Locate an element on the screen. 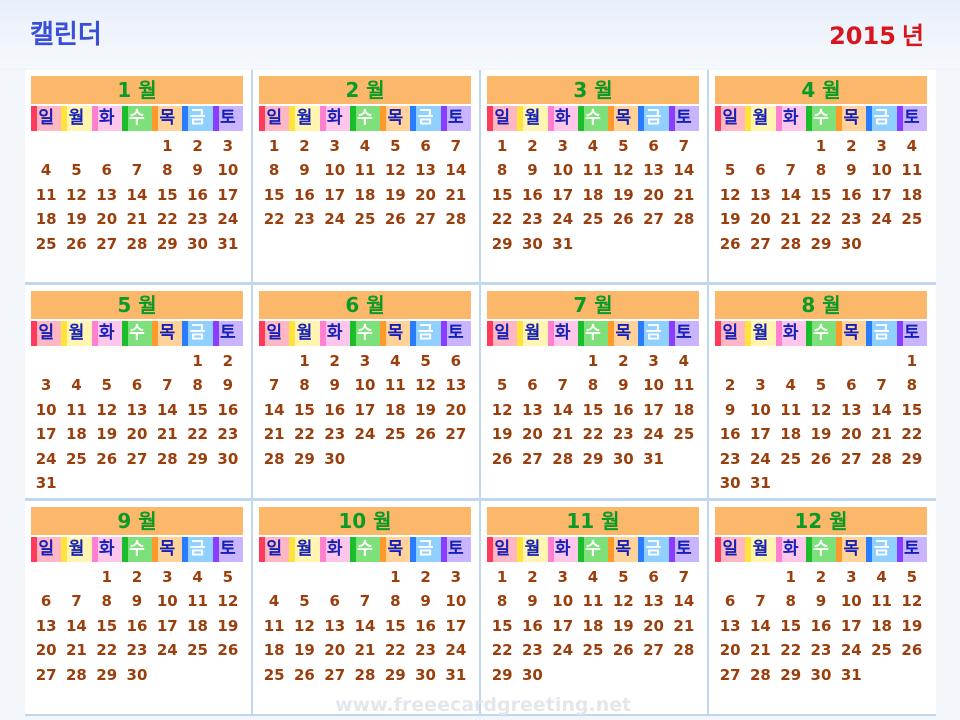 This screenshot has height=720, width=960. day-cell: 7 is located at coordinates (684, 146).